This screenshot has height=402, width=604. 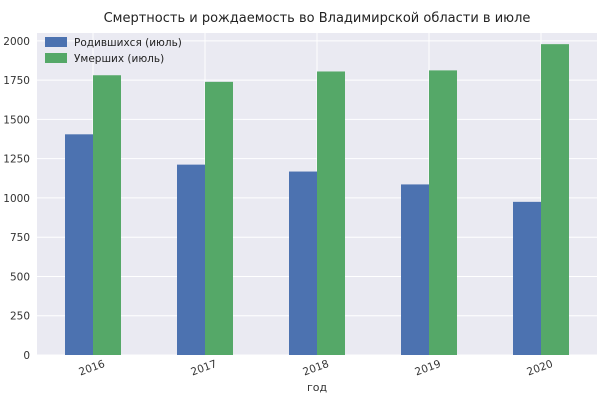 I want to click on bar-born-2017, so click(x=191, y=259).